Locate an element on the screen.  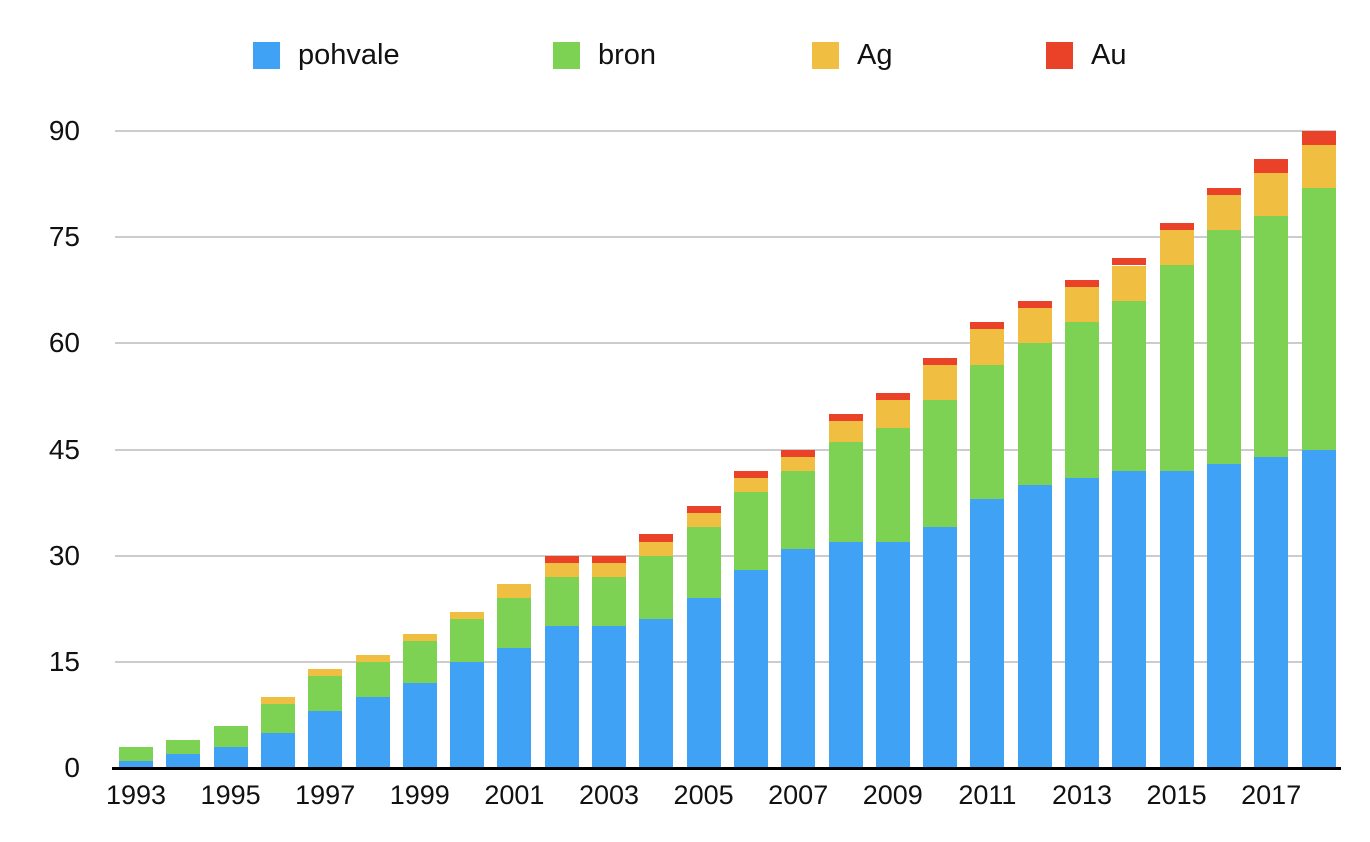
bar-segment-pohvale-2002 is located at coordinates (561, 697).